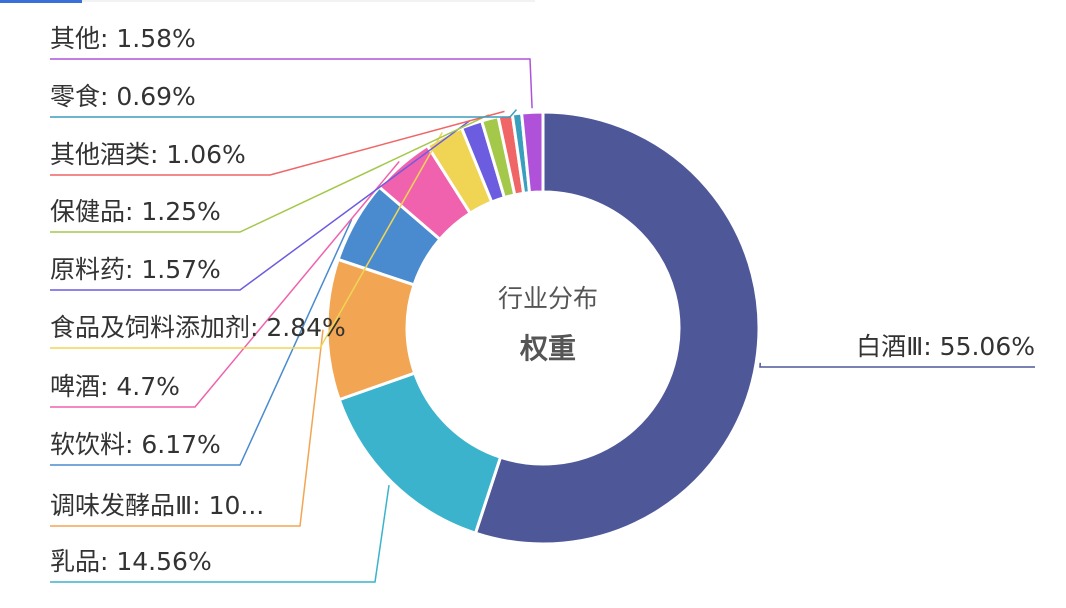 The height and width of the screenshot is (608, 1066). What do you see at coordinates (123, 96) in the screenshot?
I see `slice-label: 零食: 0.69%` at bounding box center [123, 96].